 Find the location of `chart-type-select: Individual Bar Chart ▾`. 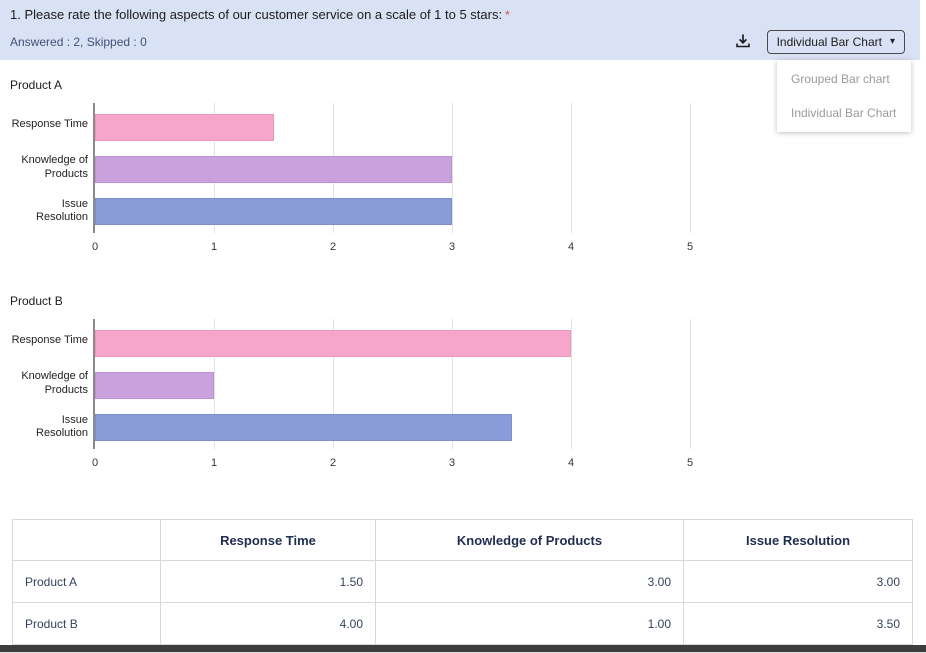

chart-type-select: Individual Bar Chart ▾ is located at coordinates (835, 42).